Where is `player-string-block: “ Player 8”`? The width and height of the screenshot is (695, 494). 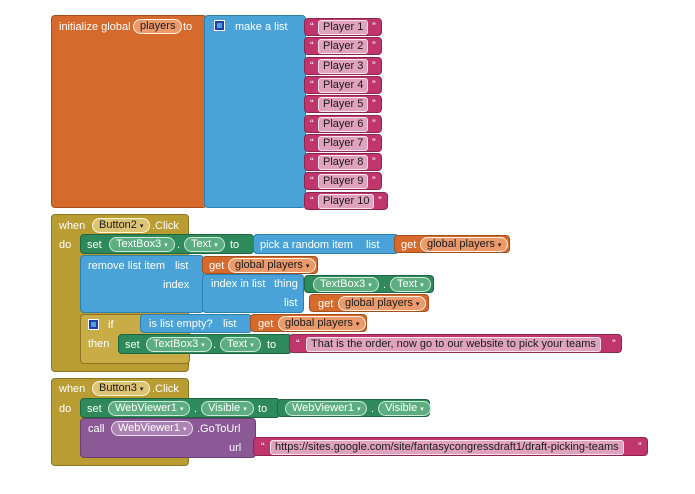 player-string-block: “ Player 8” is located at coordinates (343, 162).